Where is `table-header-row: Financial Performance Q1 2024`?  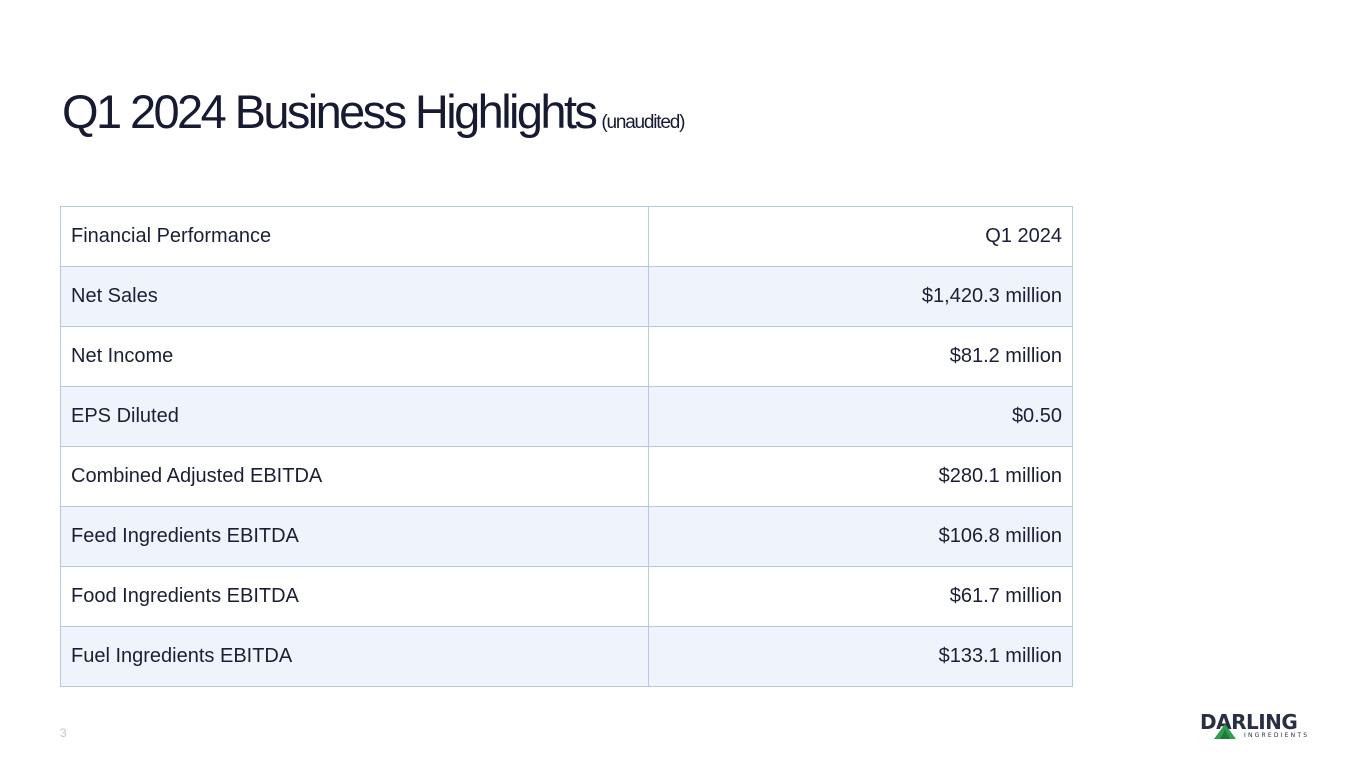
table-header-row: Financial Performance Q1 2024 is located at coordinates (566, 236).